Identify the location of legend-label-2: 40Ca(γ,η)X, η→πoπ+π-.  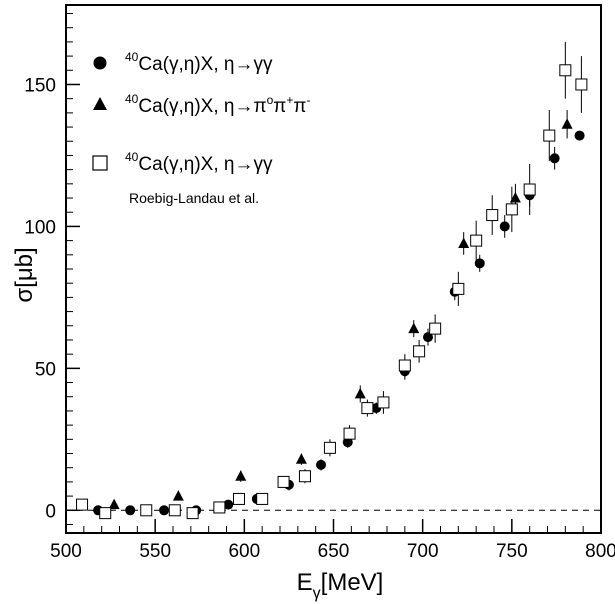
(217, 104).